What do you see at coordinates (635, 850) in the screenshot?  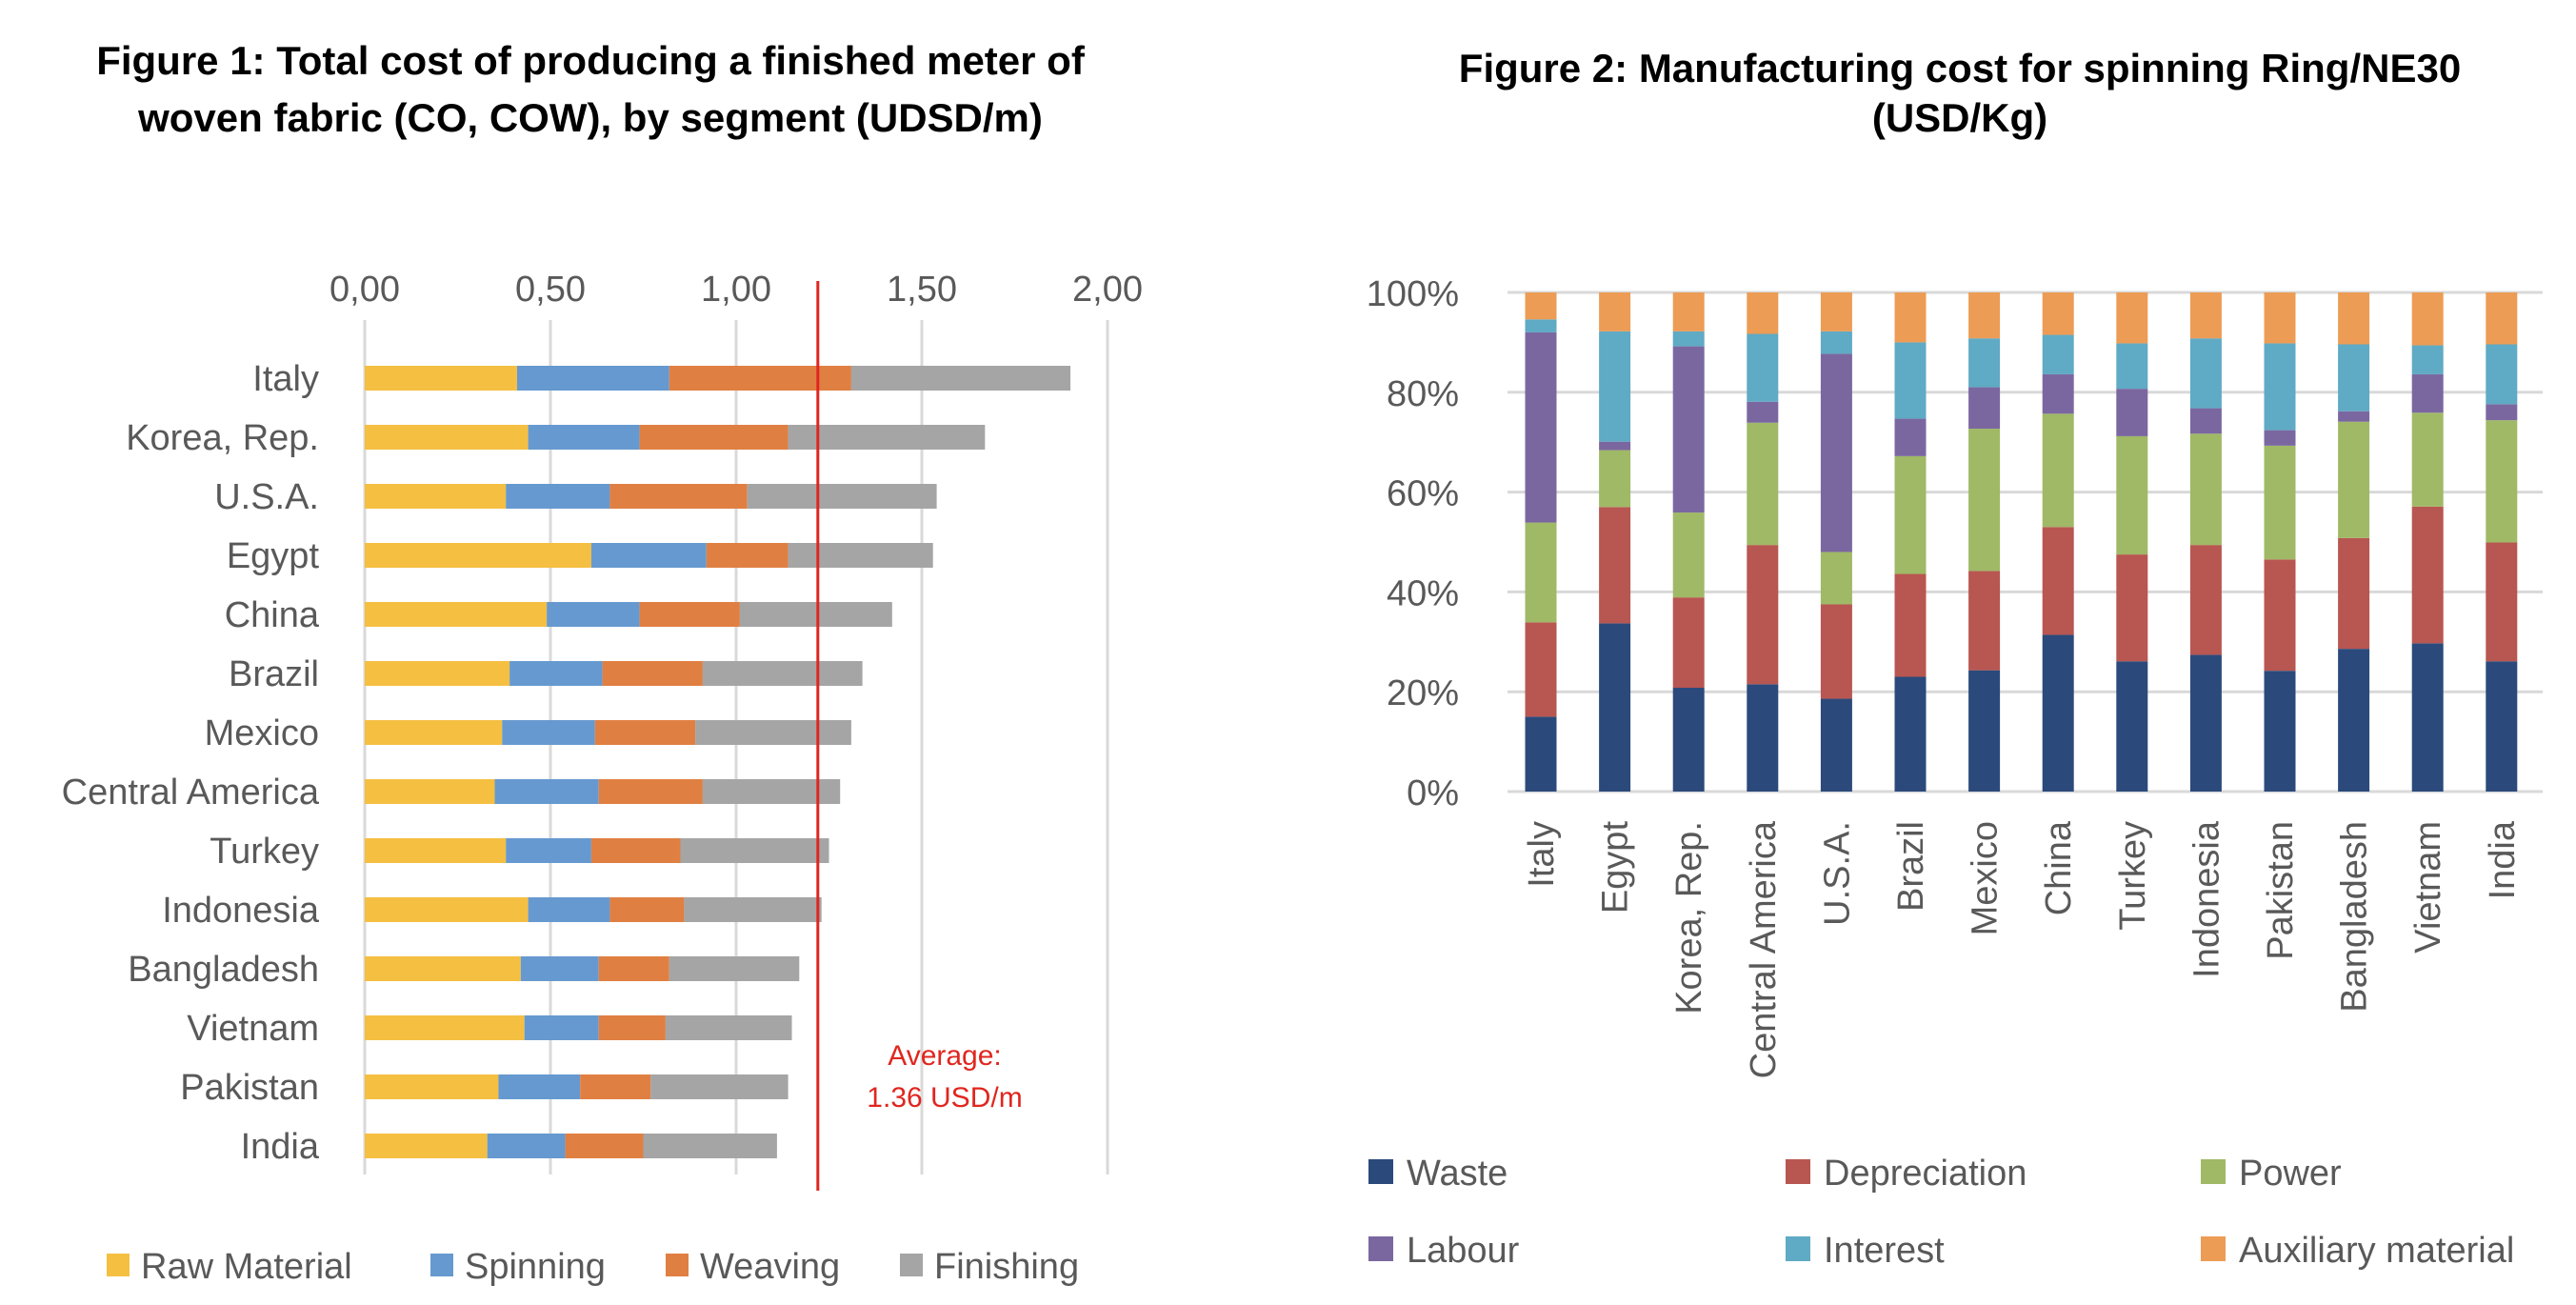 I see `bar-weaving-turkey` at bounding box center [635, 850].